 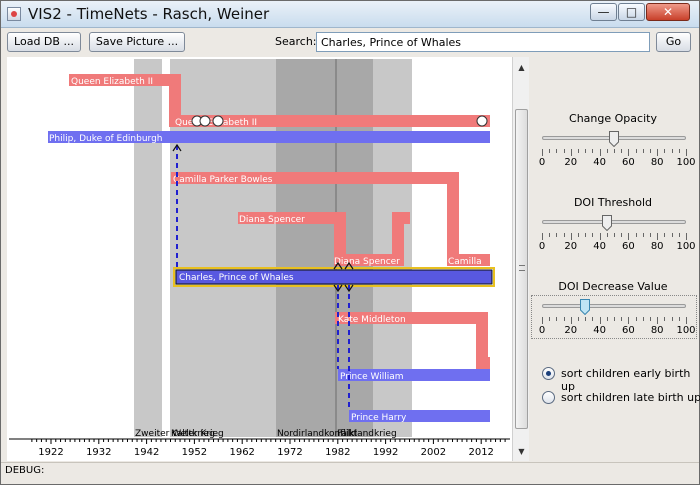 I want to click on kate-line, so click(x=412, y=340).